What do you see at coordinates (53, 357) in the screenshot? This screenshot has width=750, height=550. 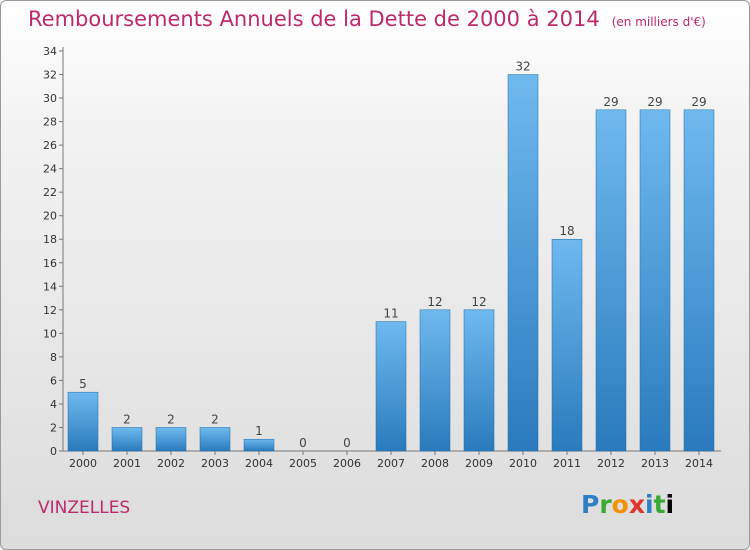 I see `y-tick-label: 8` at bounding box center [53, 357].